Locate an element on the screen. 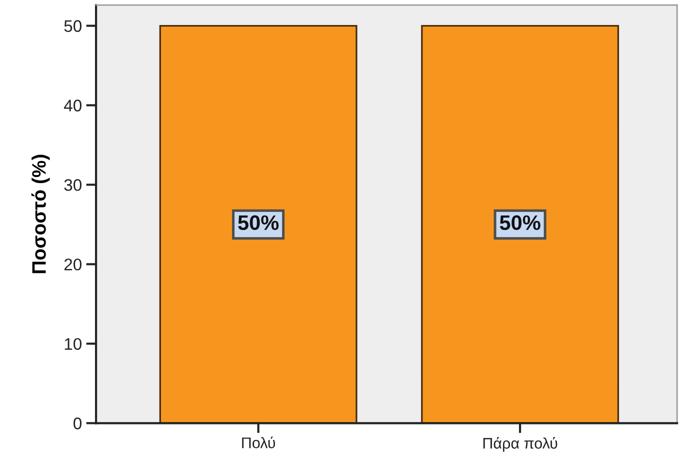 This screenshot has height=465, width=686. y-tick-label: 30 is located at coordinates (73, 185).